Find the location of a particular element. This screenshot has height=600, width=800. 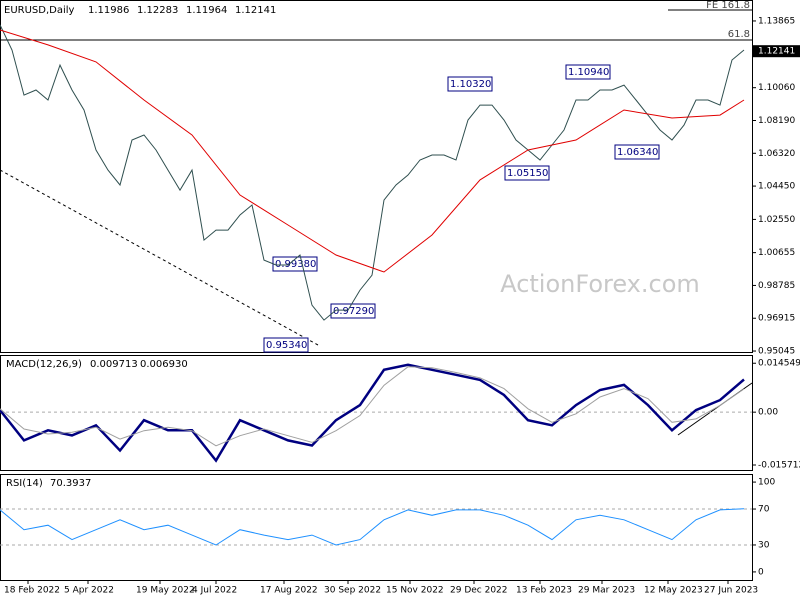

annotation: 1.10940 is located at coordinates (588, 72).